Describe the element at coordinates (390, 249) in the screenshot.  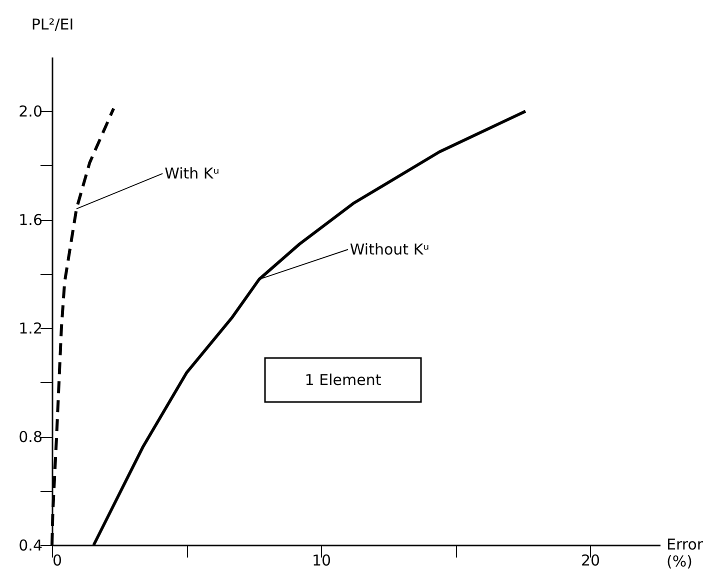
I see `annotation: Without Kᵘ` at that location.